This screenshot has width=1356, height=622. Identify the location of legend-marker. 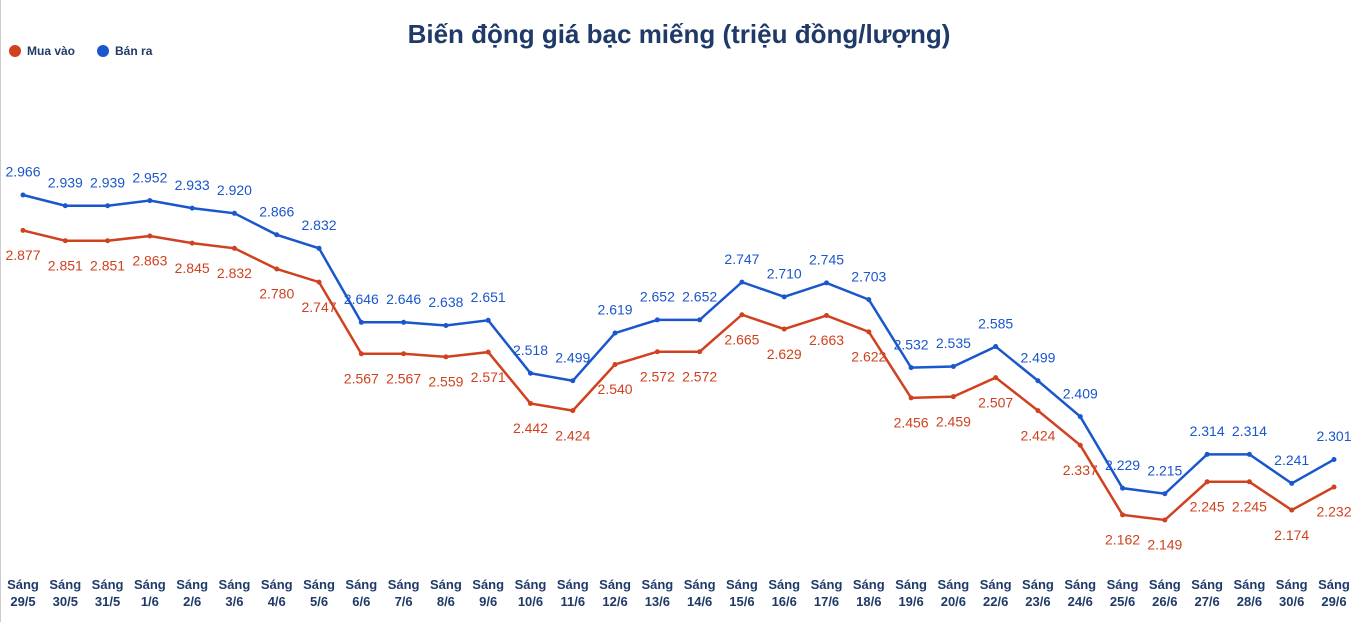
(103, 51).